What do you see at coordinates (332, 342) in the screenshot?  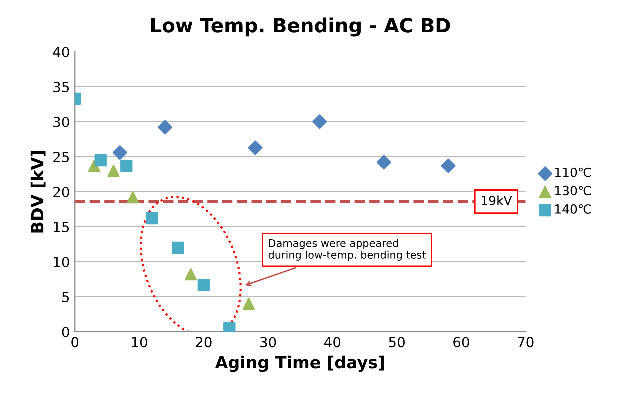 I see `x-tick-label: 40` at bounding box center [332, 342].